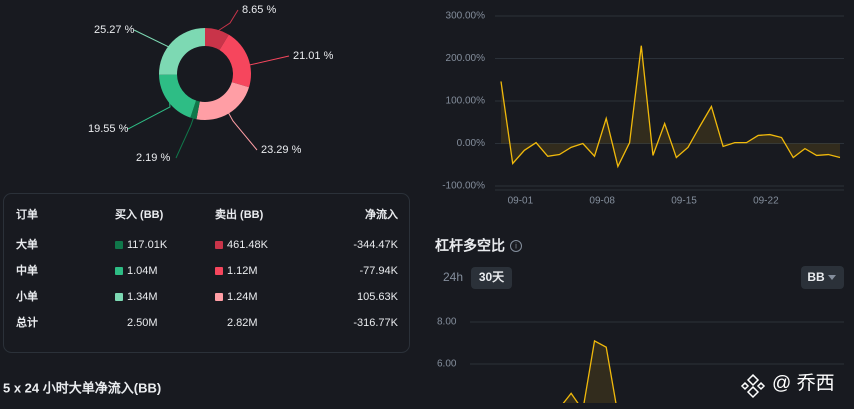 The image size is (854, 409). Describe the element at coordinates (27, 214) in the screenshot. I see `table-header: 订单` at that location.